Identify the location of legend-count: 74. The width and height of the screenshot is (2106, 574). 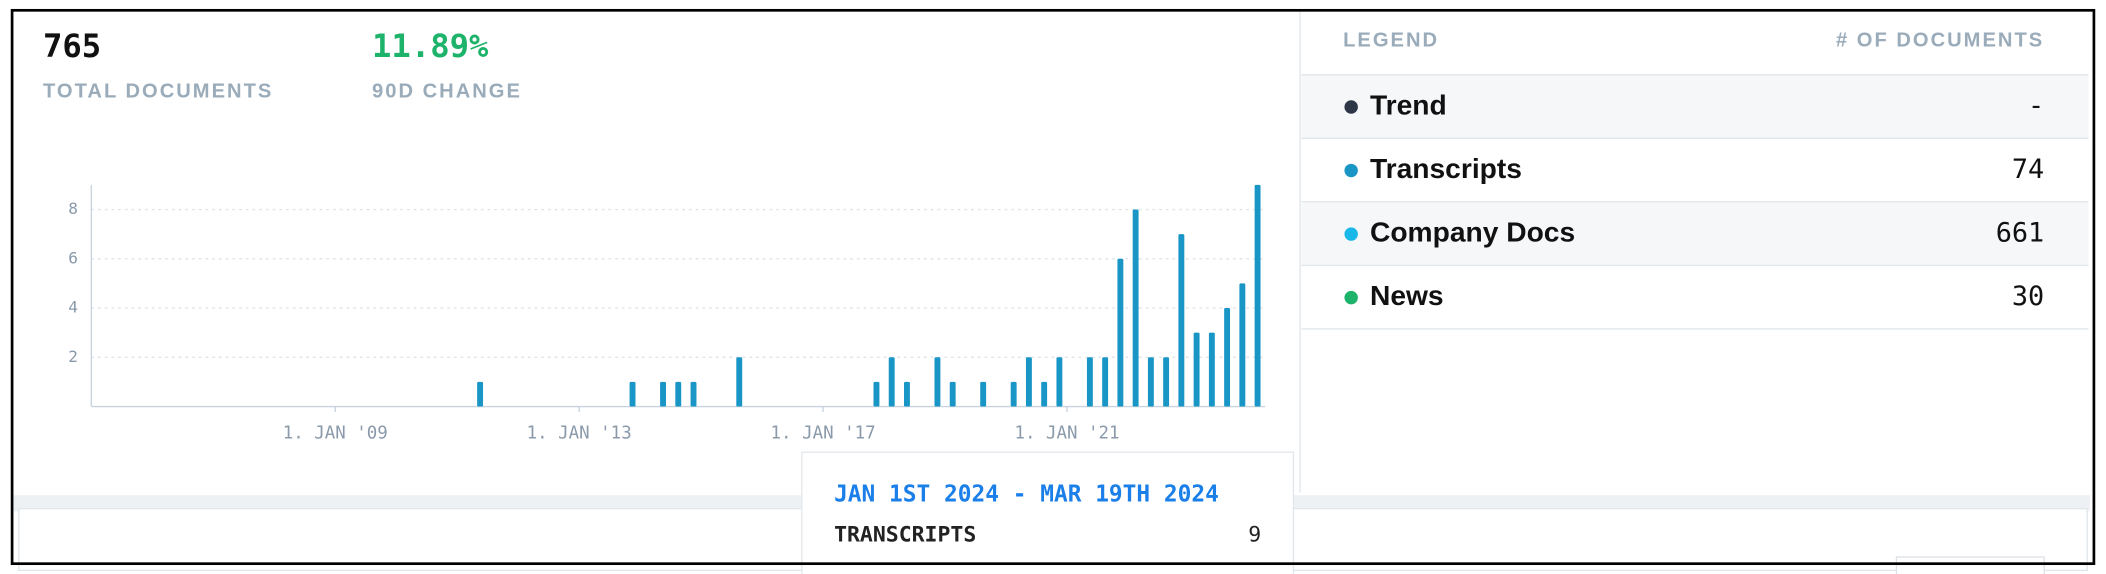
(2028, 169).